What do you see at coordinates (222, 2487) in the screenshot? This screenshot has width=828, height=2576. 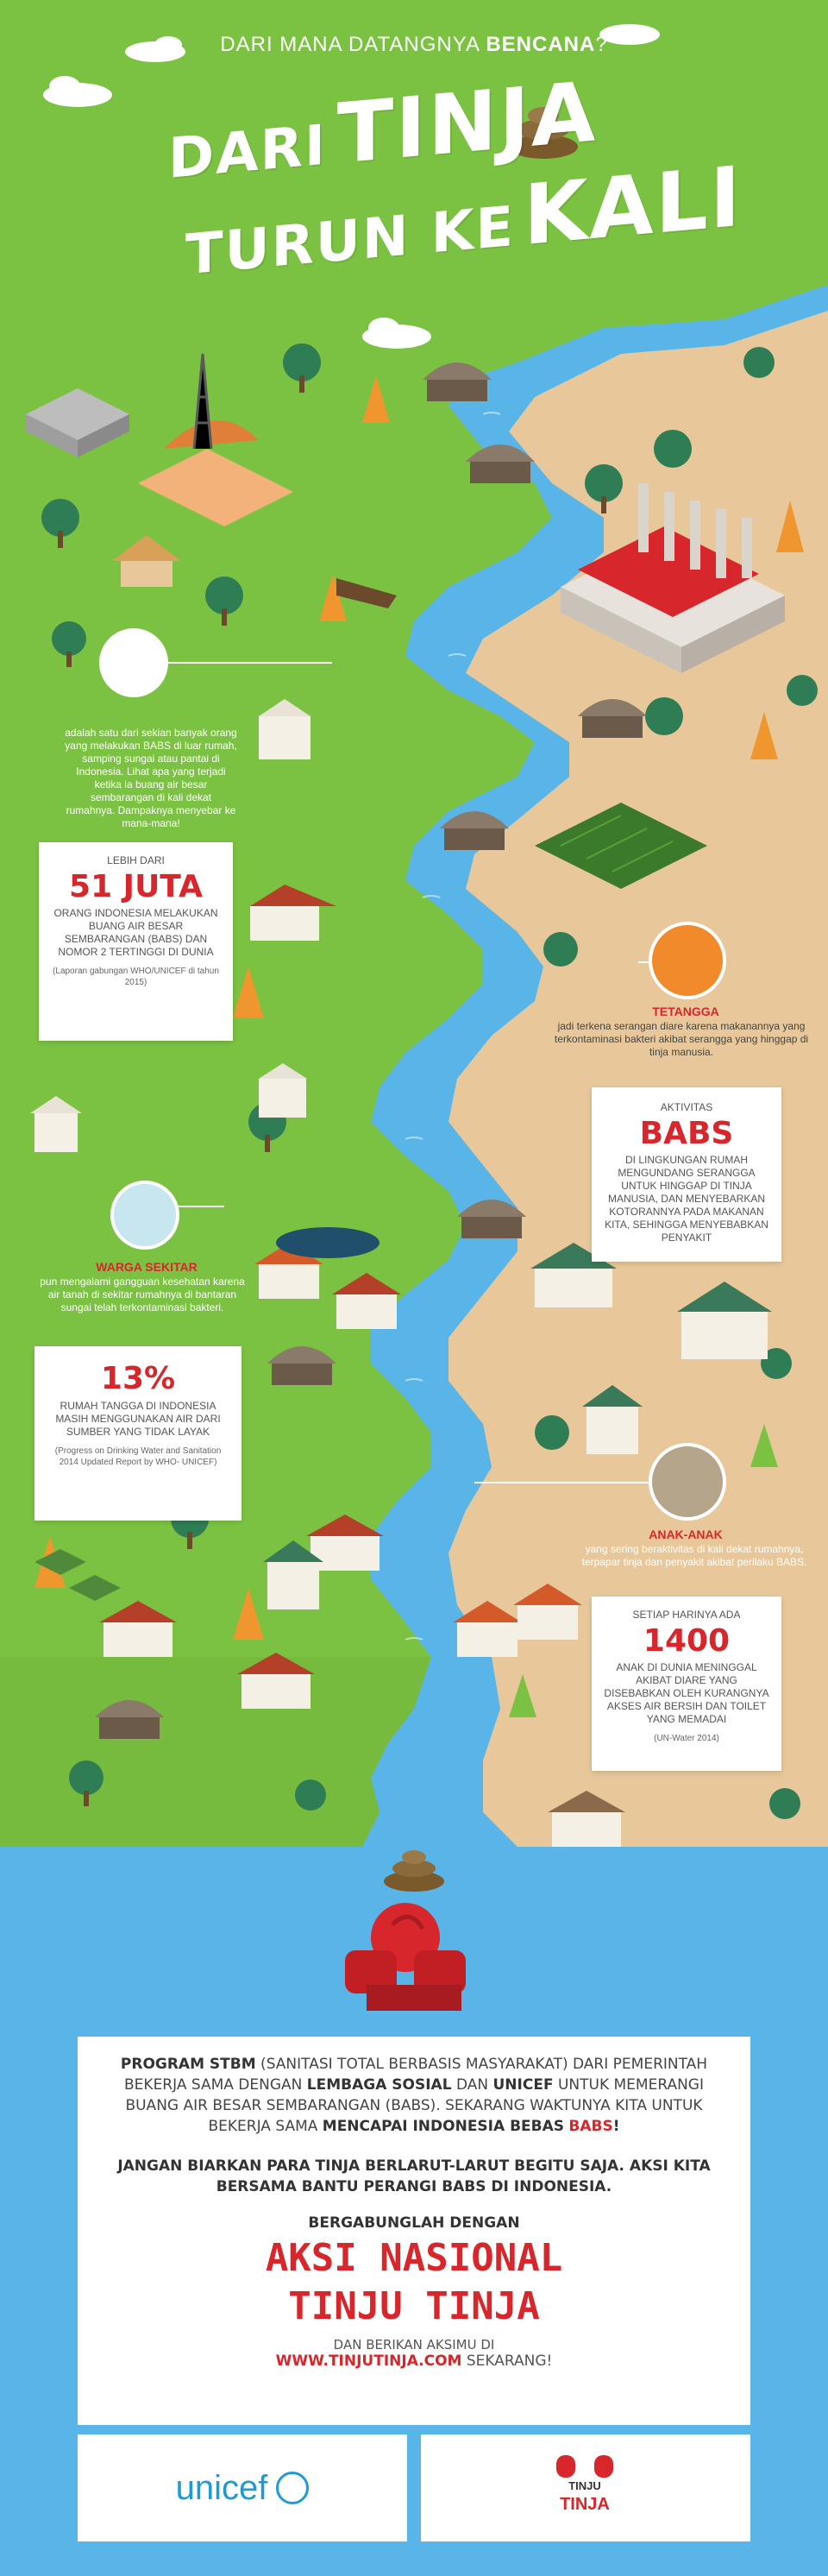 I see `unicef-logo: unicef` at bounding box center [222, 2487].